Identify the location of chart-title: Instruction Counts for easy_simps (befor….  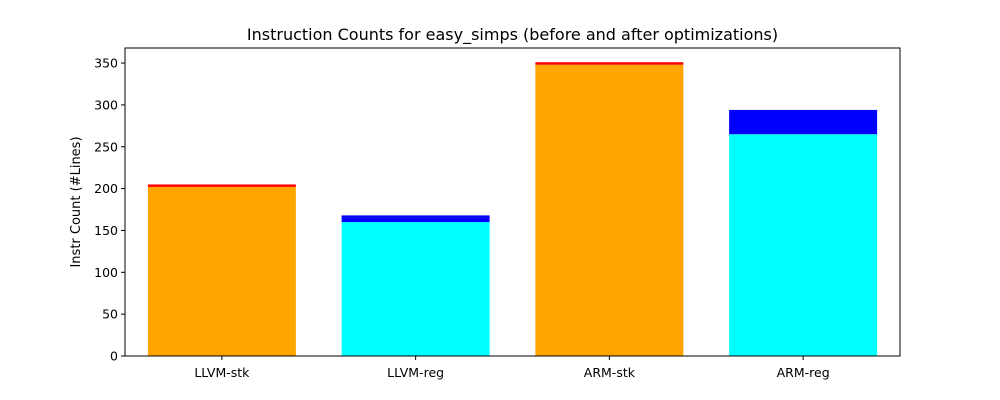
(512, 35).